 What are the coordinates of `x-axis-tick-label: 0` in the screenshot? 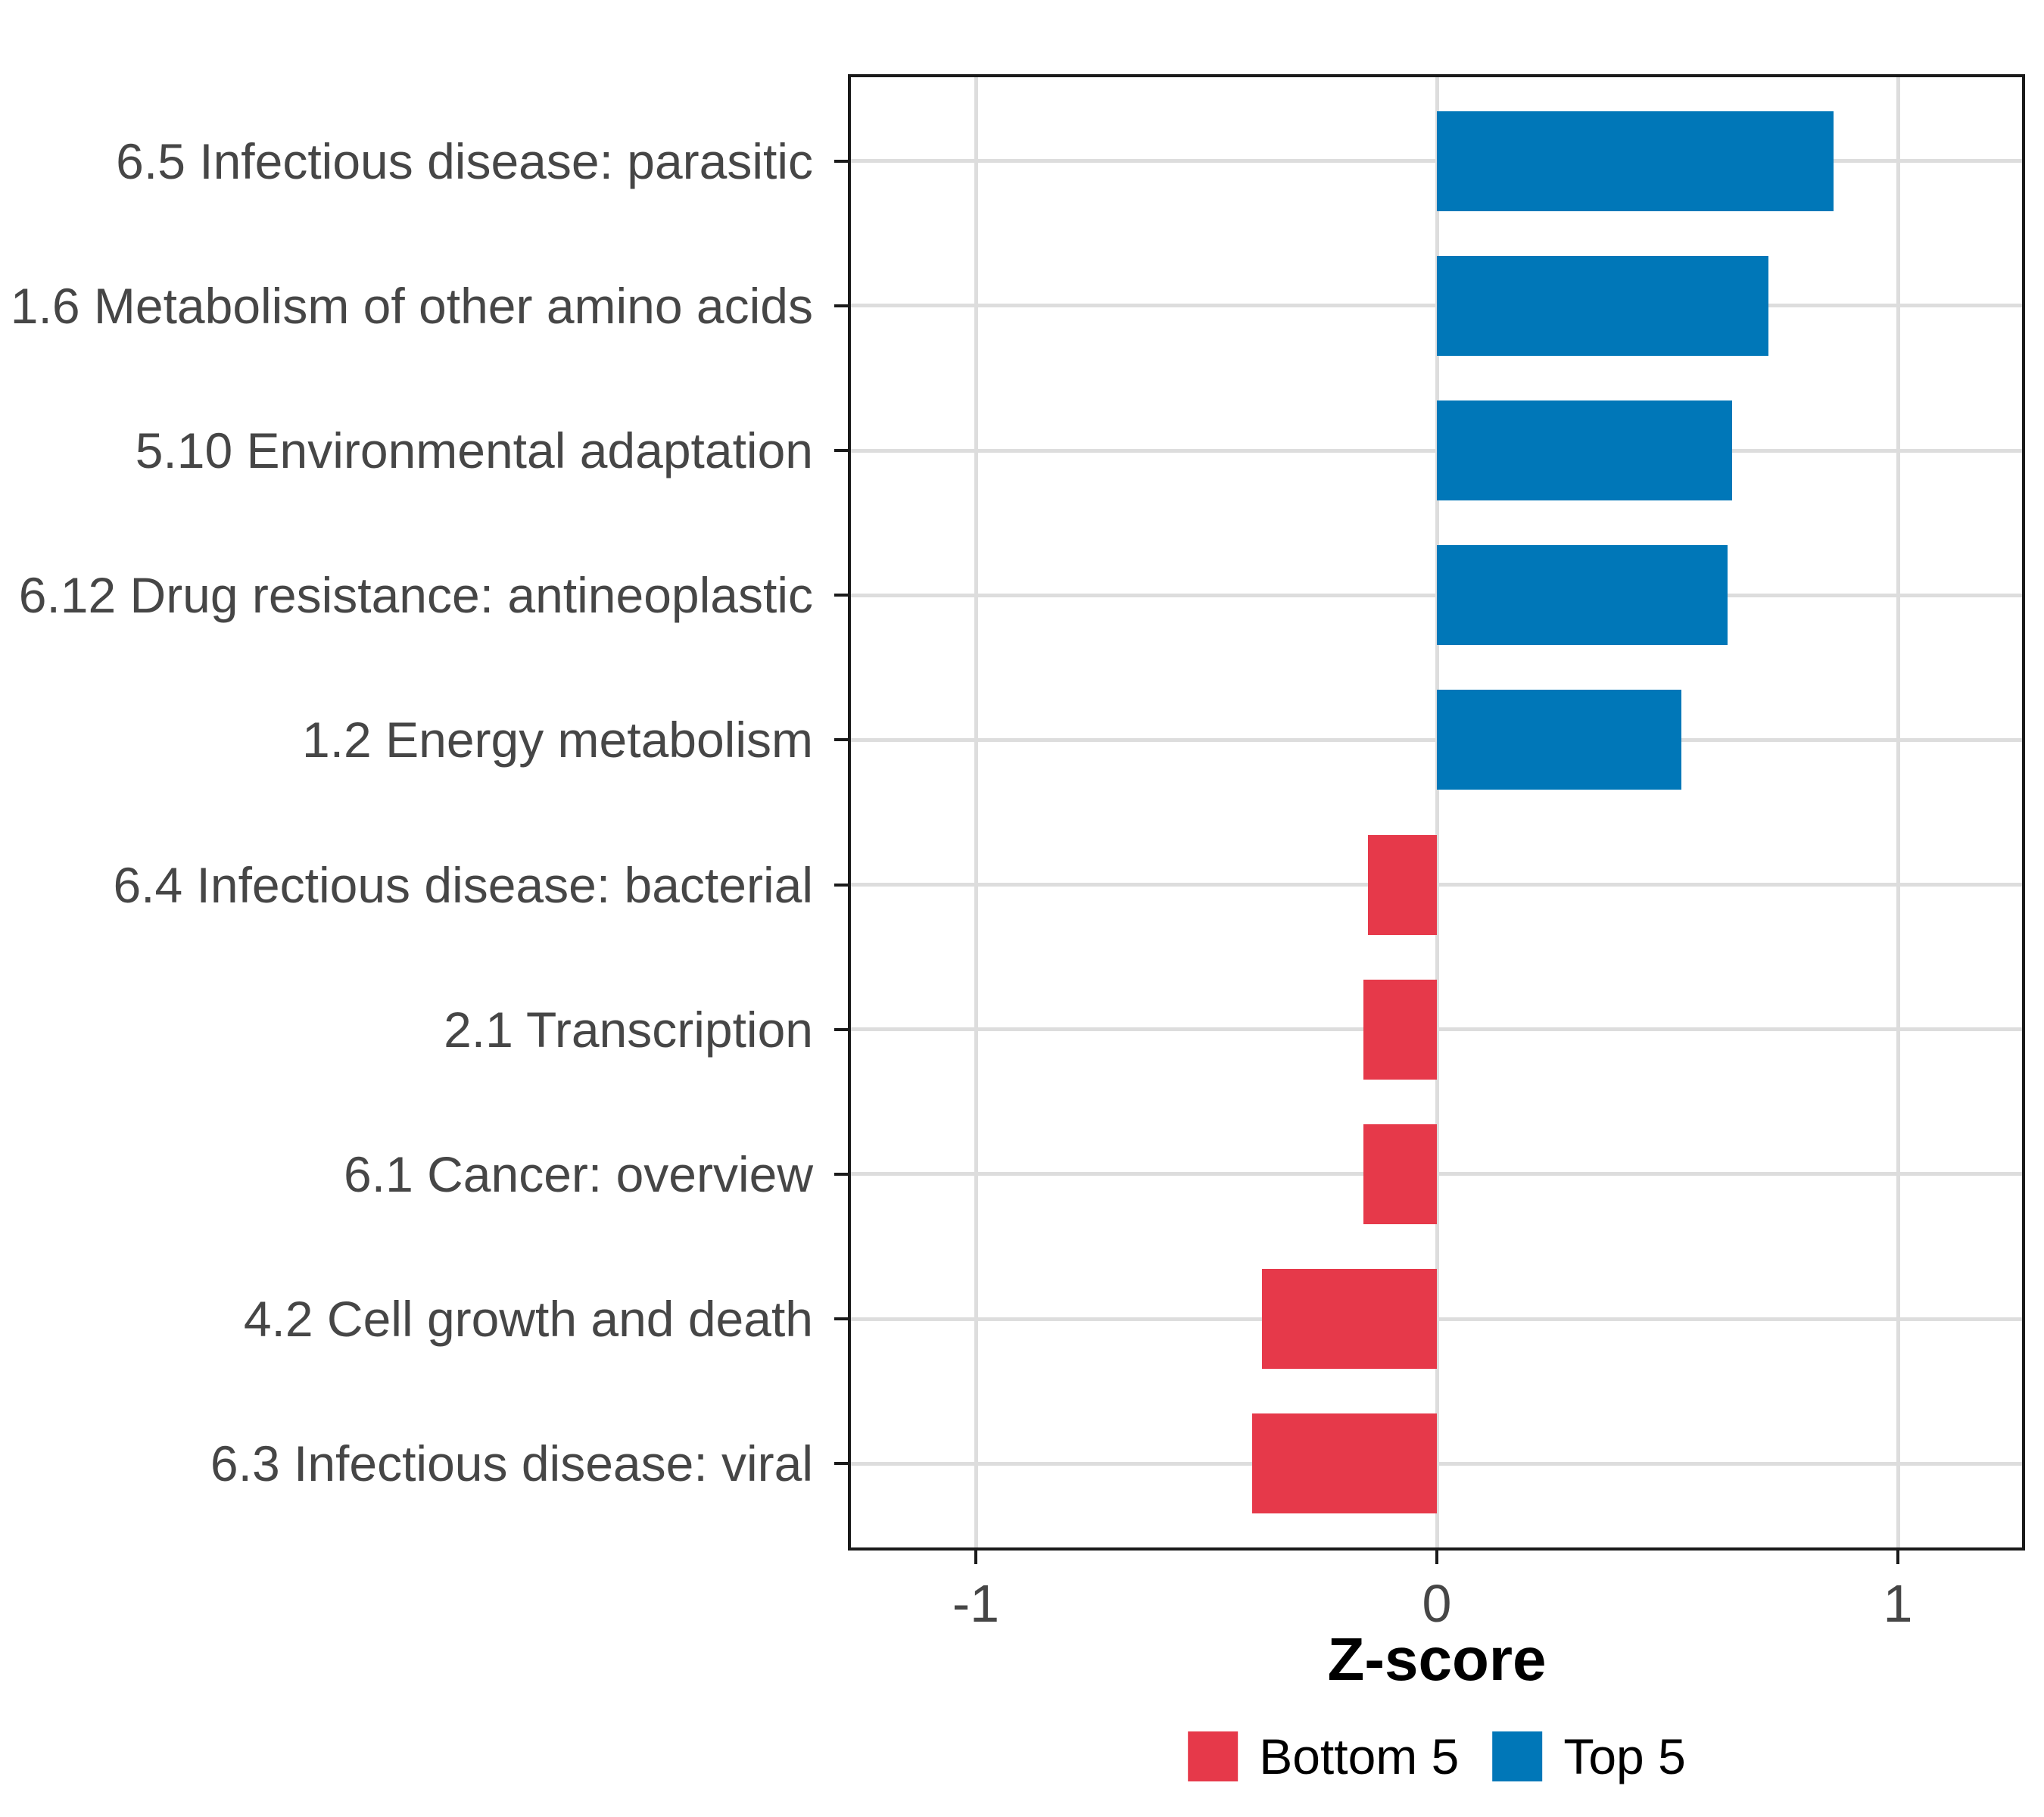 It's located at (1437, 1603).